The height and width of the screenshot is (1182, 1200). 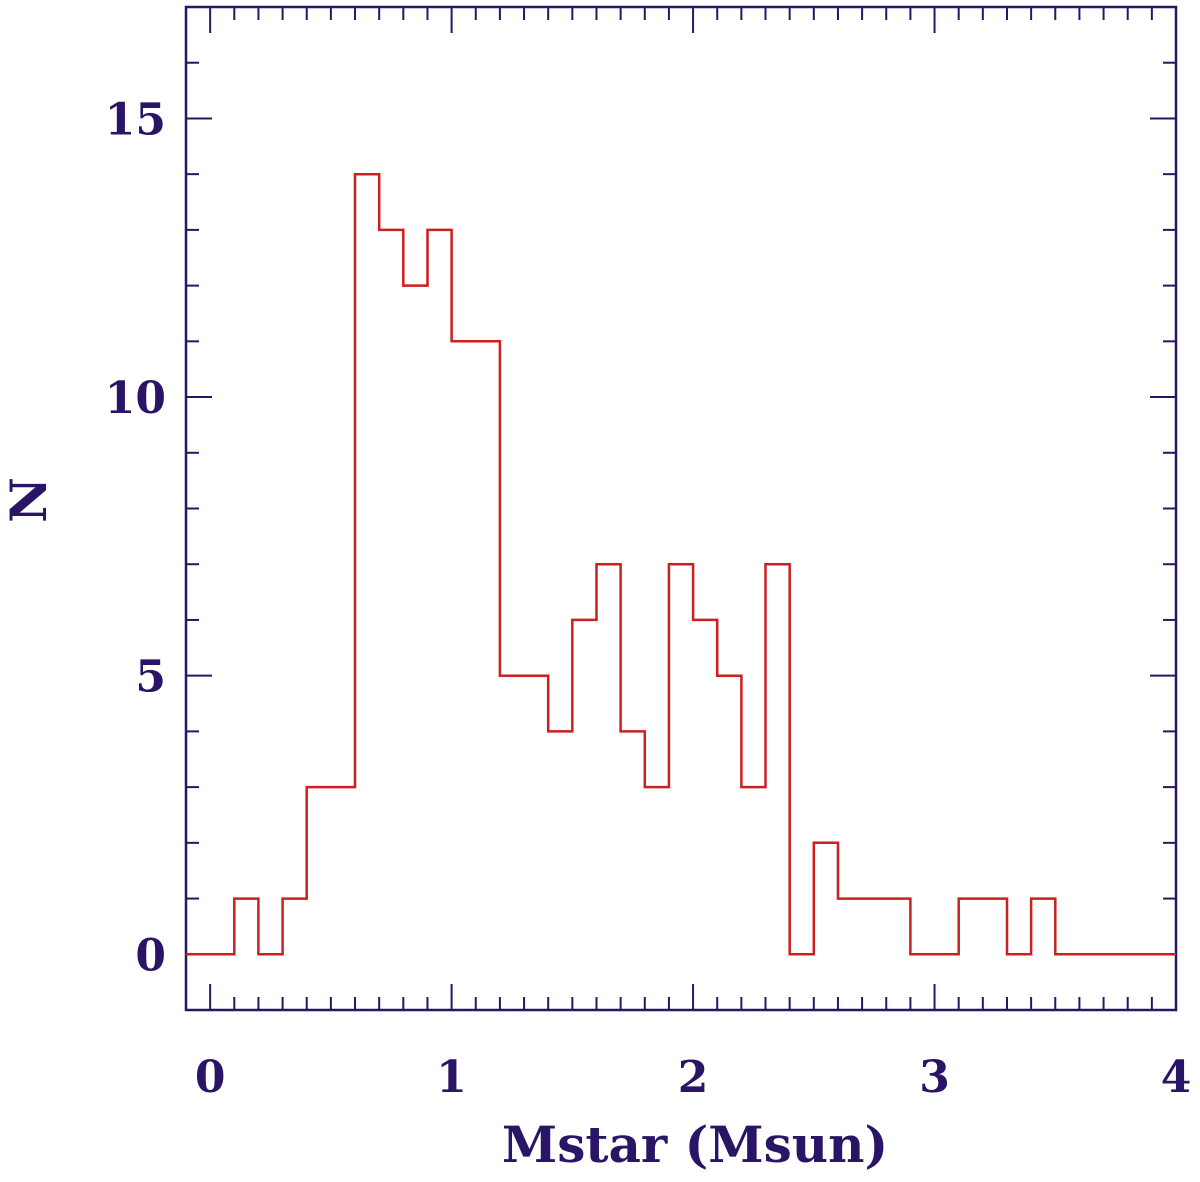 I want to click on x-tick-label: 1, so click(x=451, y=1077).